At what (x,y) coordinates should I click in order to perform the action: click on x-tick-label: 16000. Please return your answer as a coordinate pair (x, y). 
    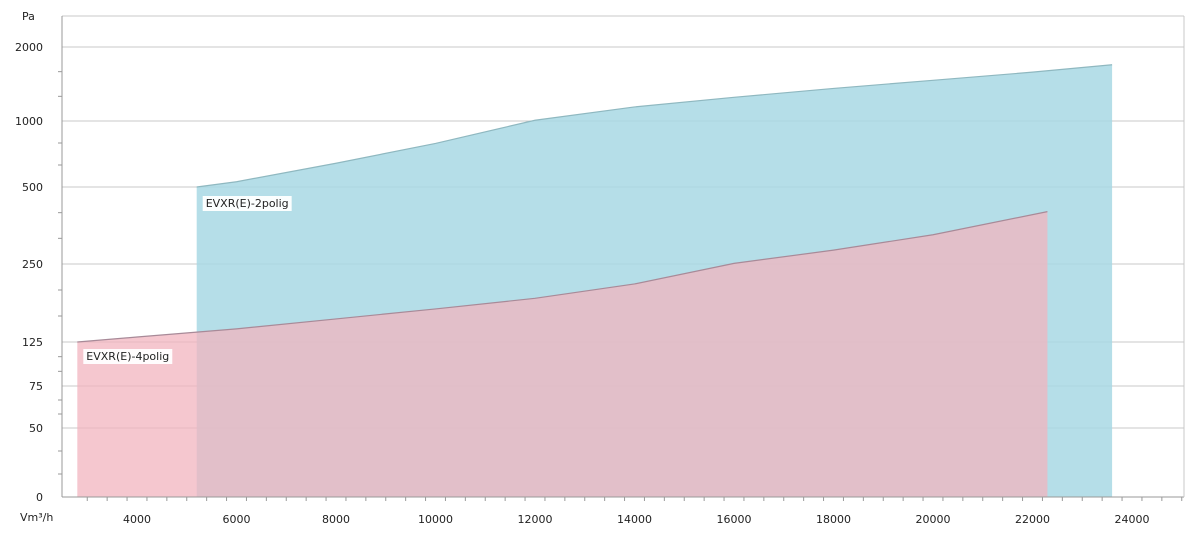
    Looking at the image, I should click on (734, 519).